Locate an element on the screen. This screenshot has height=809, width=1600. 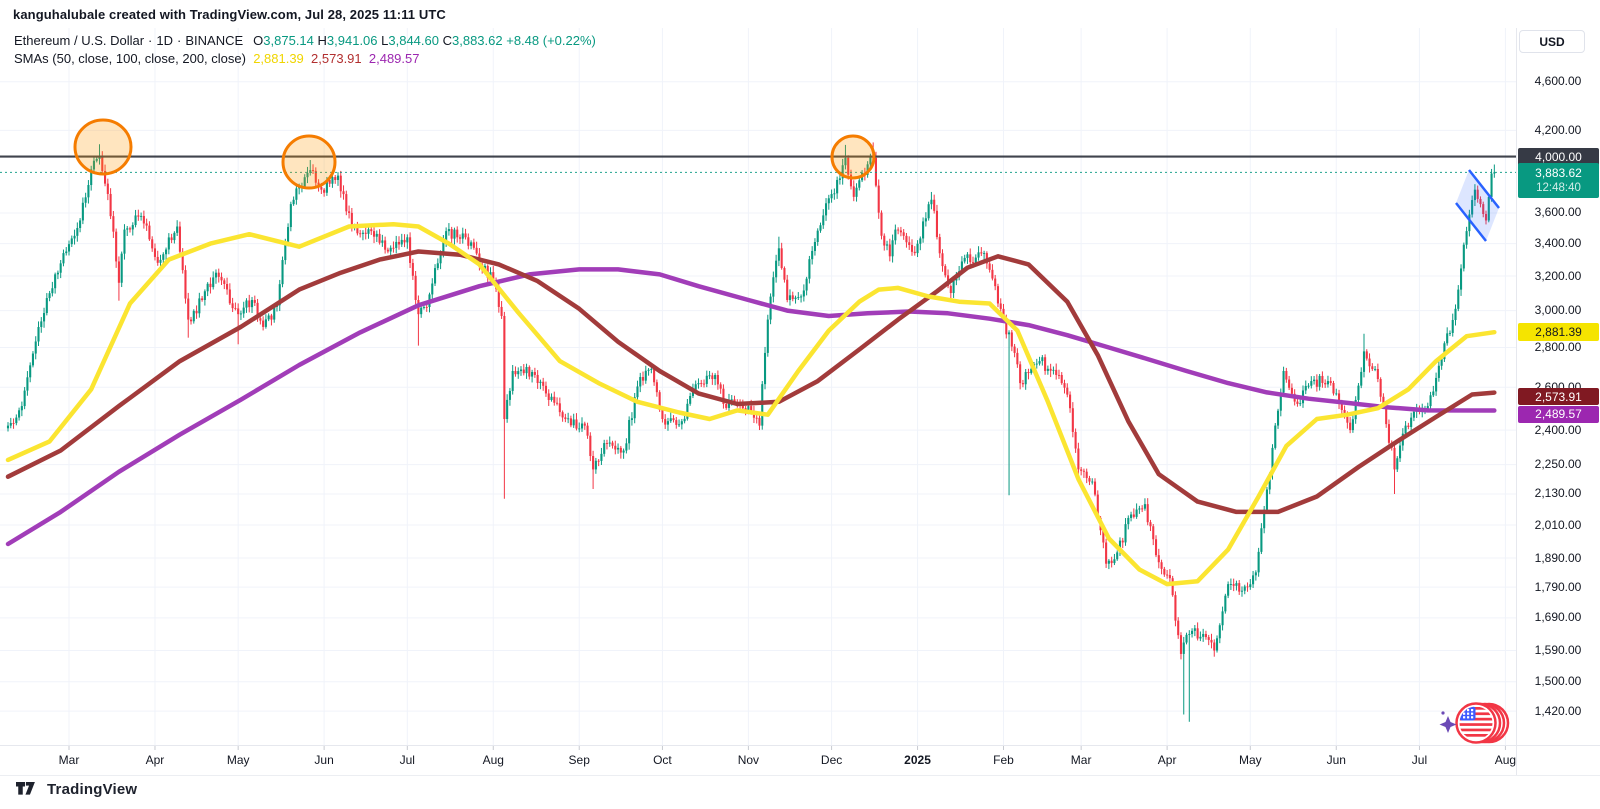
sma50-axis-label: 2,881.39 is located at coordinates (1558, 332).